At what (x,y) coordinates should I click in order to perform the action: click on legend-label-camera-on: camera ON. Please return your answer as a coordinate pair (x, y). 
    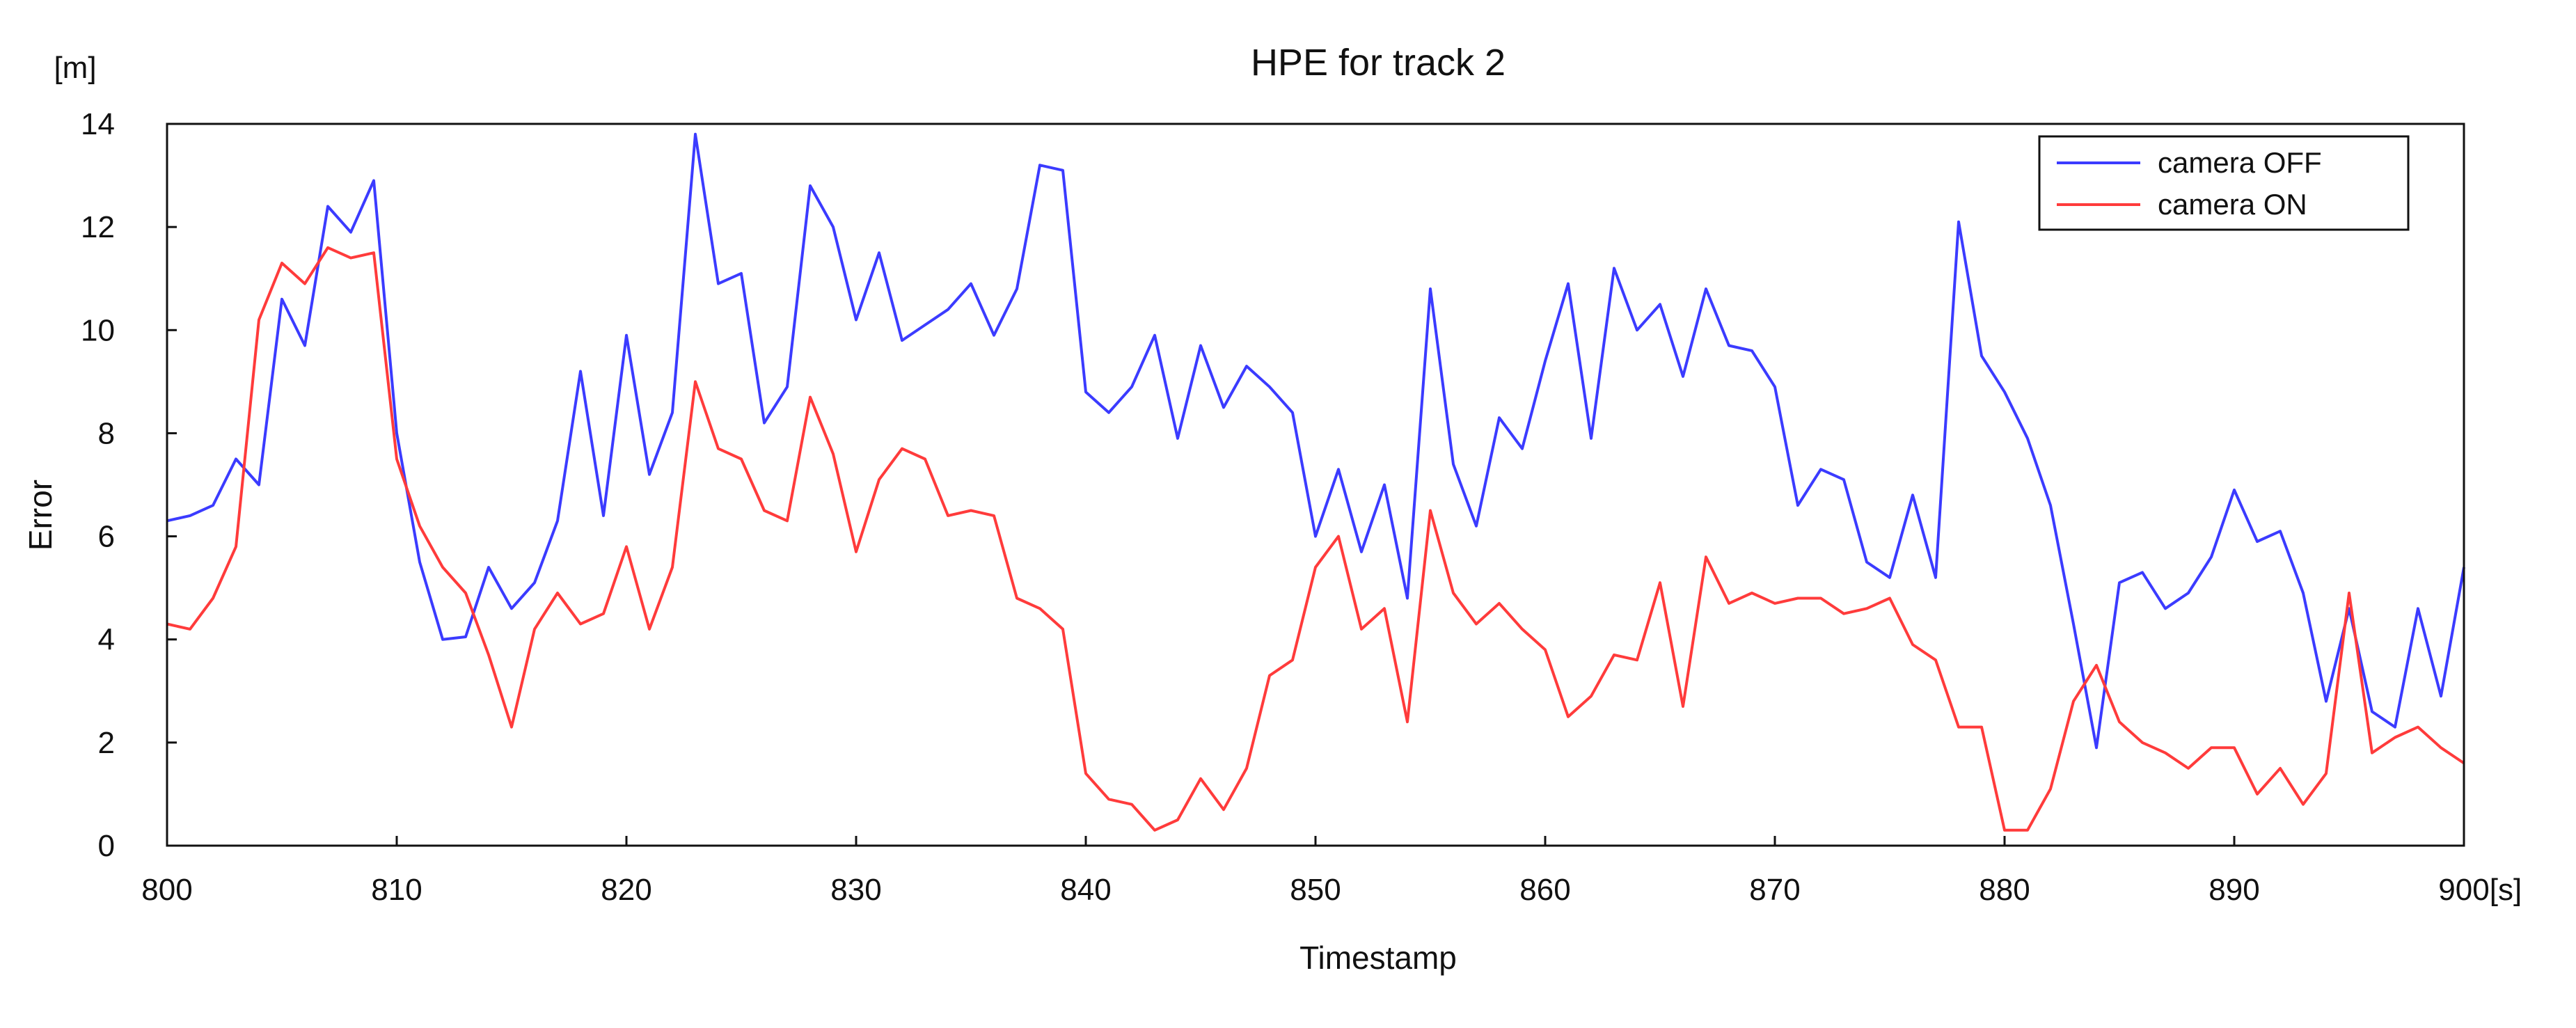
    Looking at the image, I should click on (2232, 204).